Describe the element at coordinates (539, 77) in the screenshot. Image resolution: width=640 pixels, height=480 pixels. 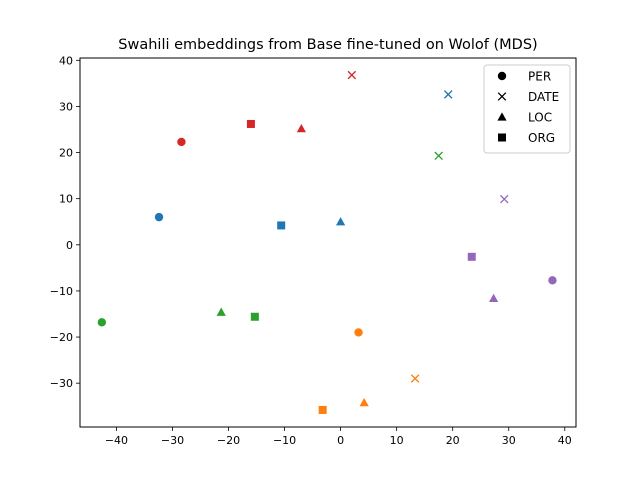
I see `legend-label-per: PER` at that location.